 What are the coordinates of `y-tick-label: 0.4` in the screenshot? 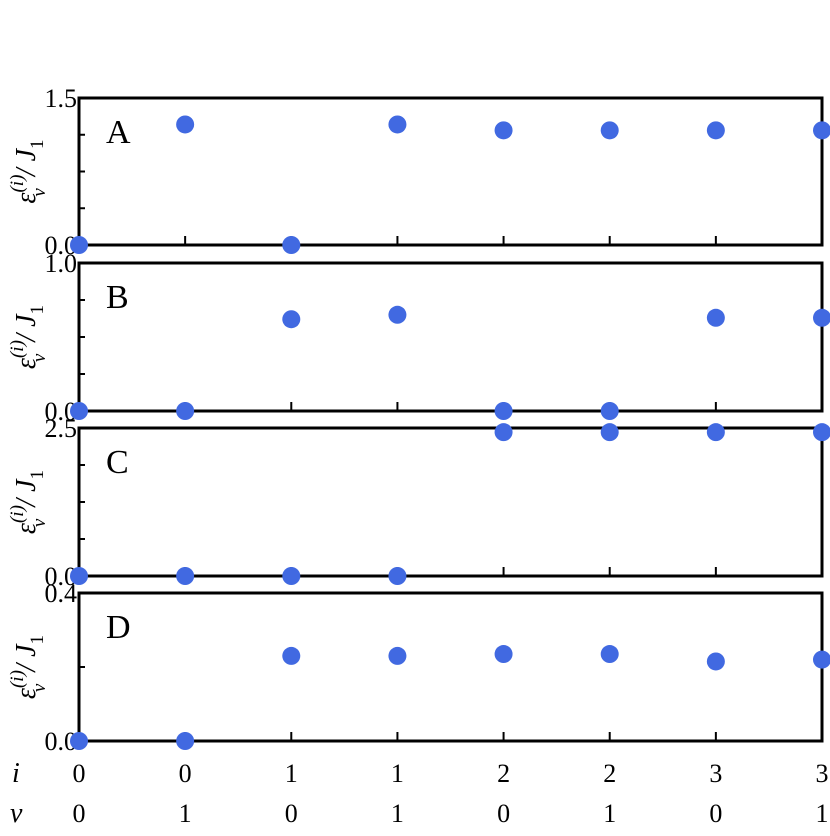 It's located at (61, 593).